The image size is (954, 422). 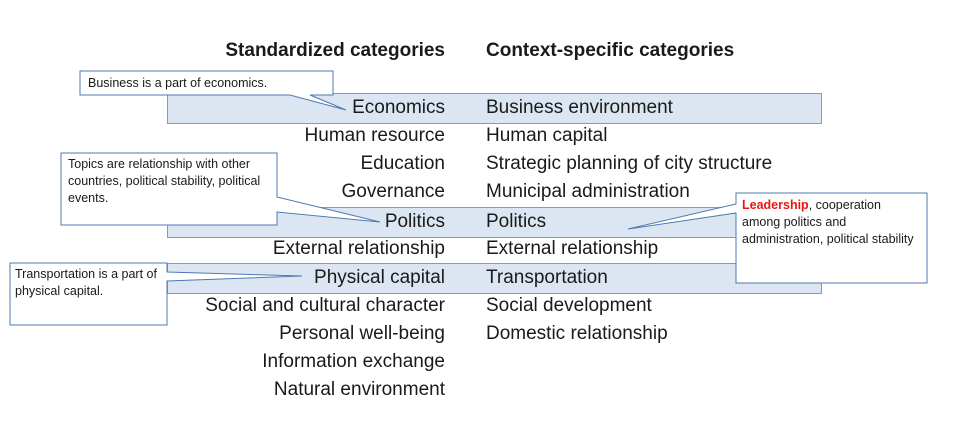 I want to click on standardized-item: Physical capital, so click(x=379, y=277).